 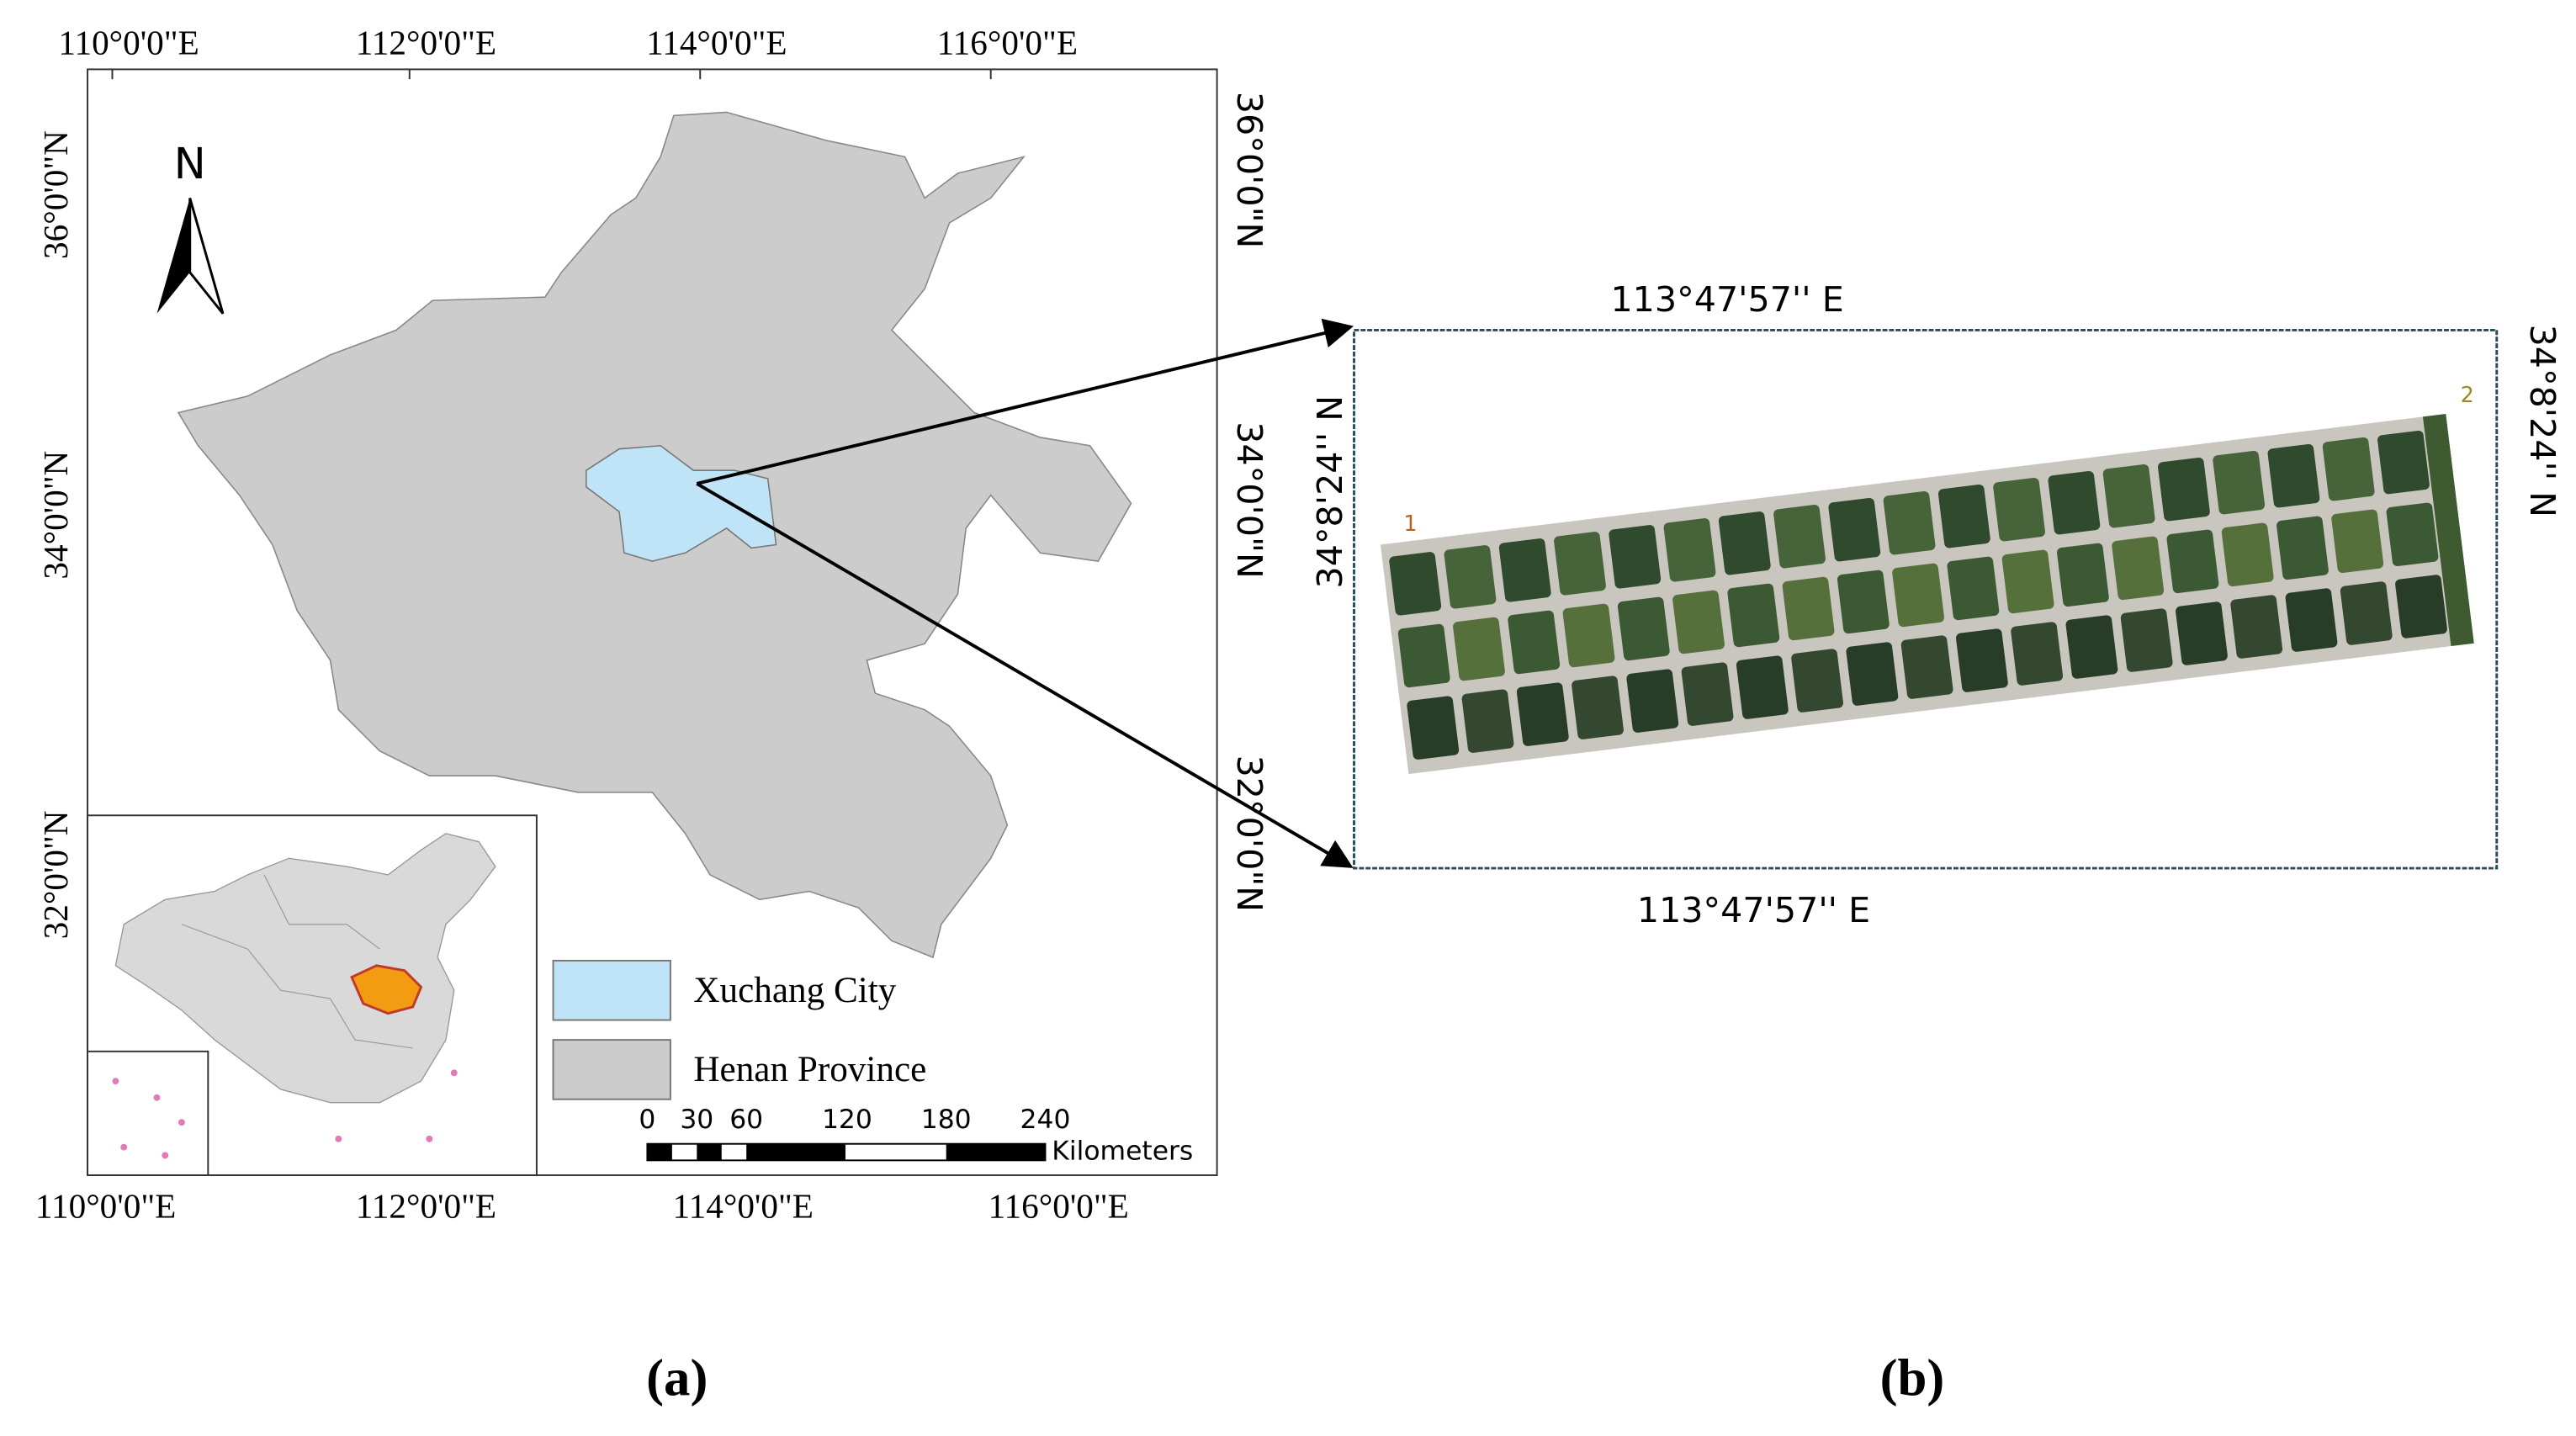 I want to click on legend-label: Xuchang City, so click(x=794, y=990).